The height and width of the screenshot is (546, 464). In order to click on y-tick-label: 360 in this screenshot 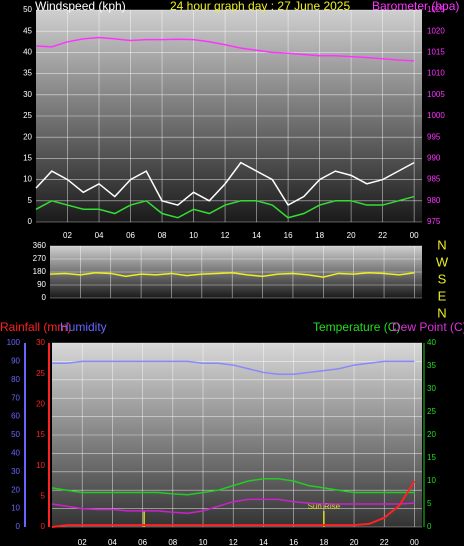, I will do `click(40, 245)`.